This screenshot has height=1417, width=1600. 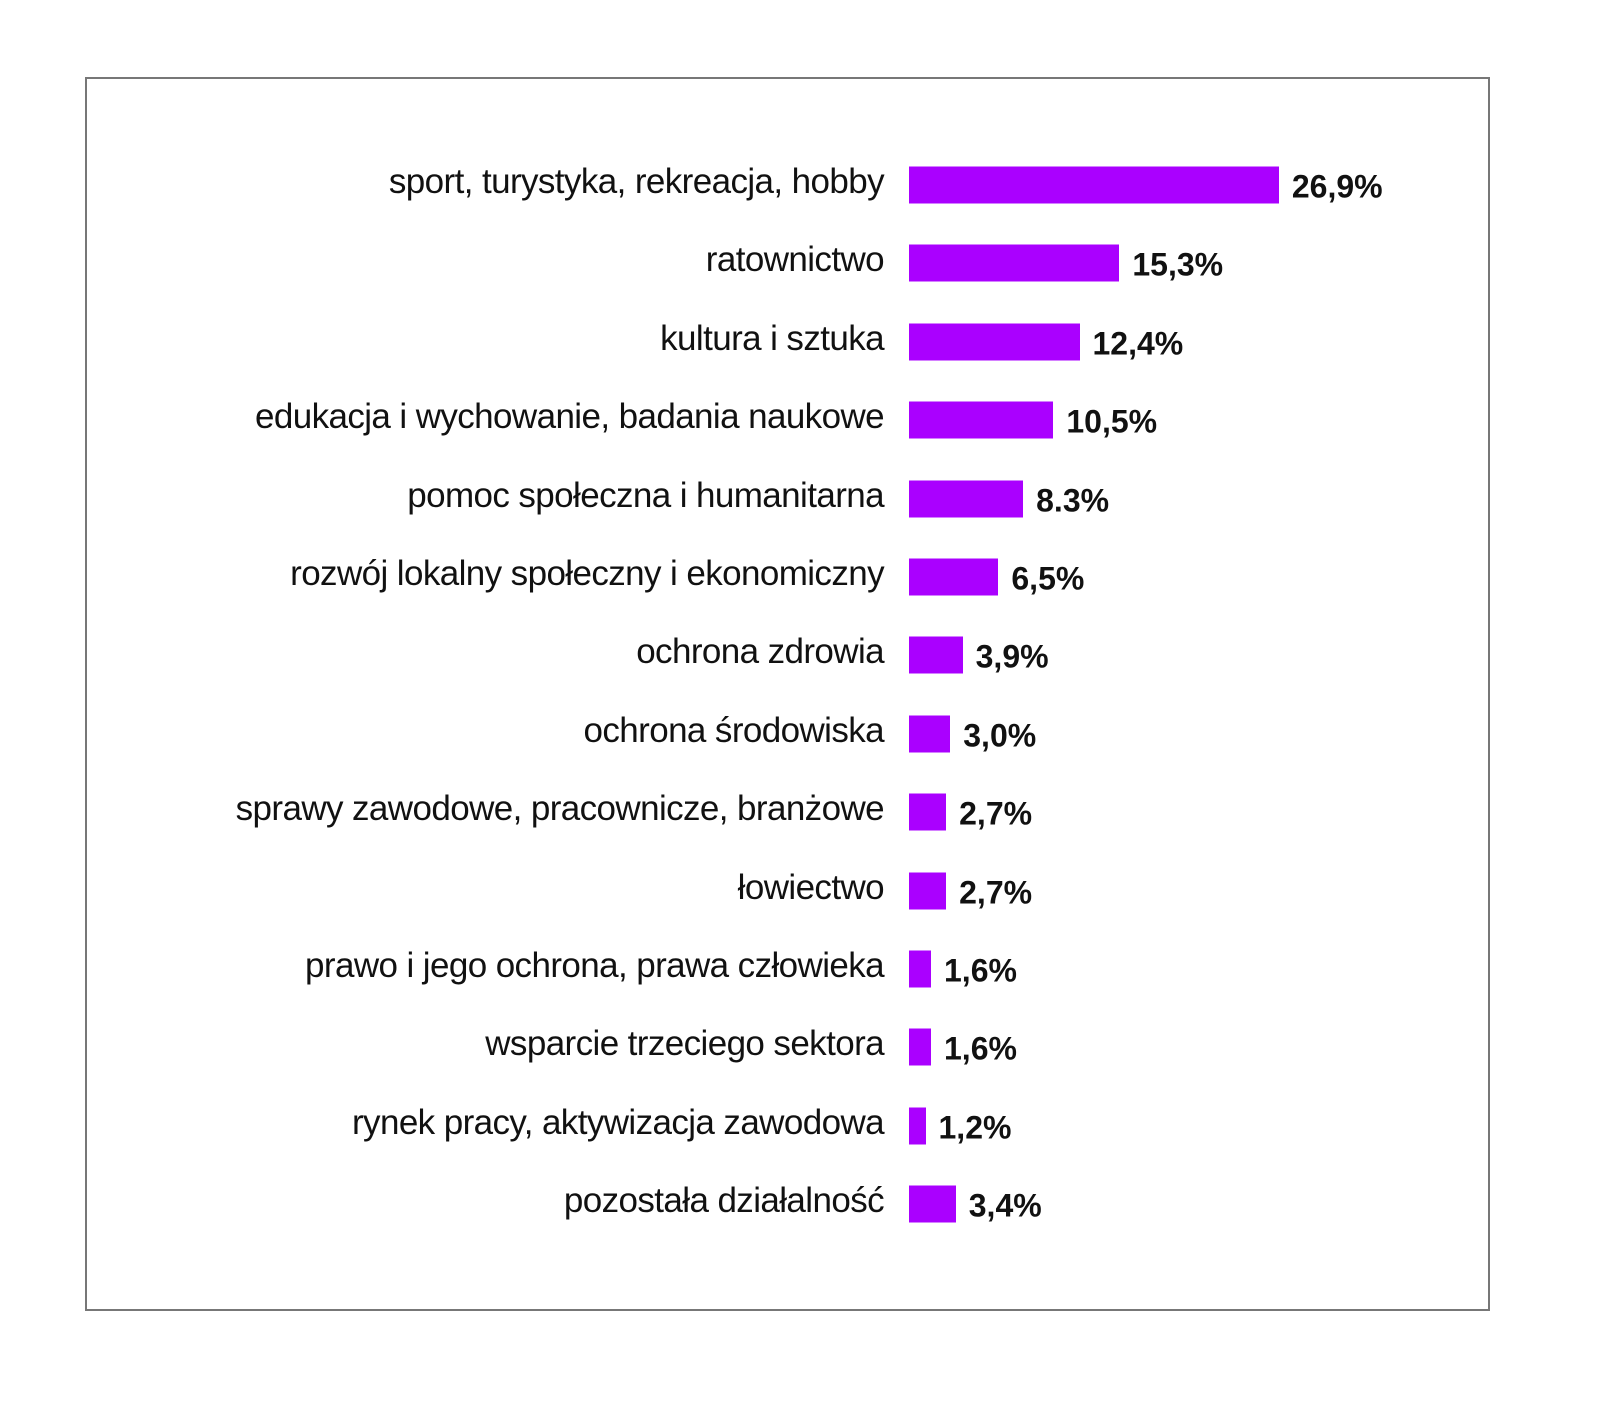 What do you see at coordinates (618, 1122) in the screenshot?
I see `category-label: rynek pracy, aktywizacja zawodowa` at bounding box center [618, 1122].